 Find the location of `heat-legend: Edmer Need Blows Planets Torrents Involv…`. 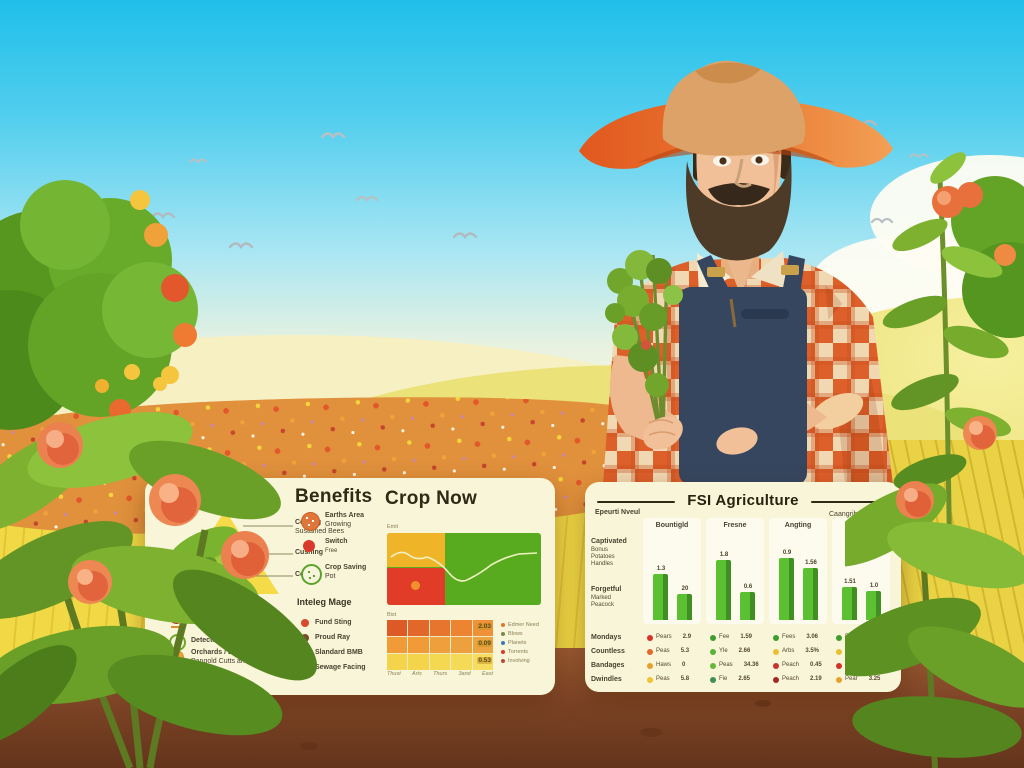

heat-legend: Edmer Need Blows Planets Torrents Involv… is located at coordinates (520, 642).